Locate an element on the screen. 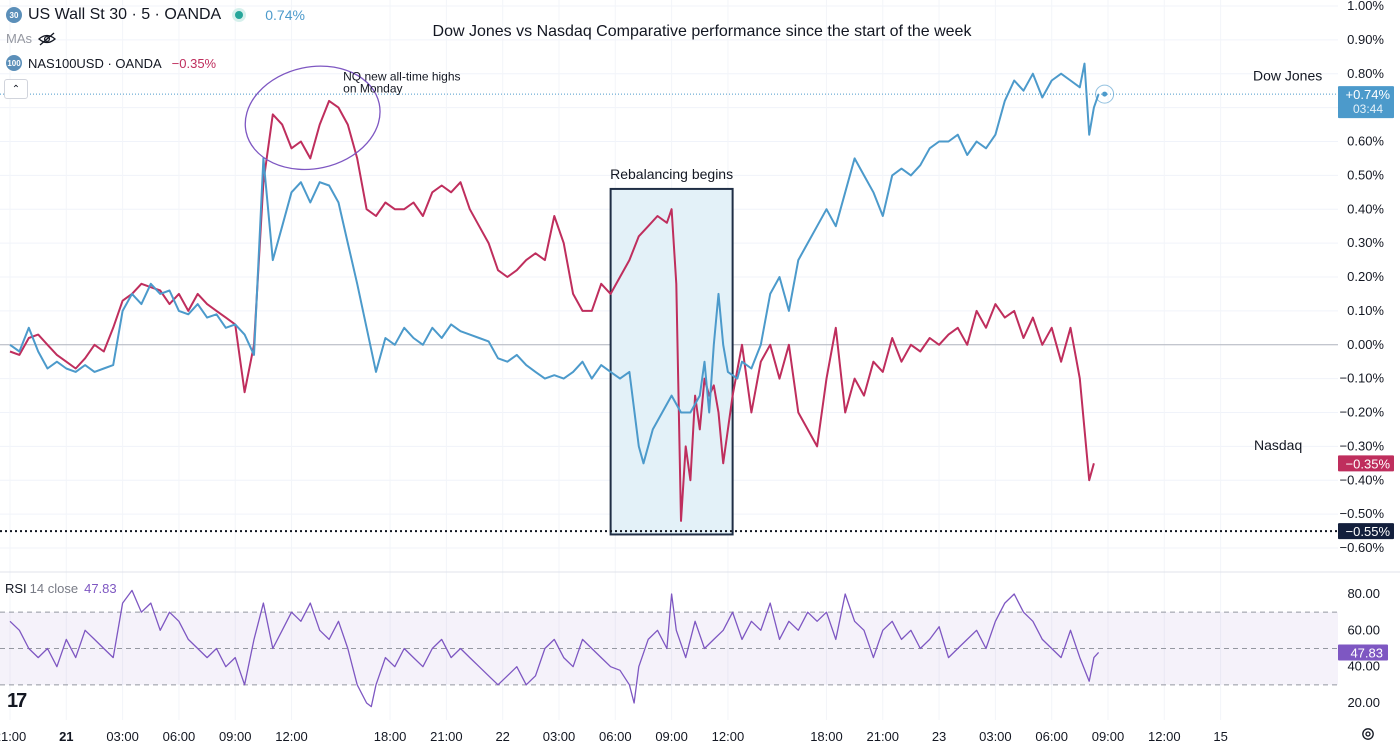 The image size is (1400, 748). nq-badge: 100 is located at coordinates (14, 63).